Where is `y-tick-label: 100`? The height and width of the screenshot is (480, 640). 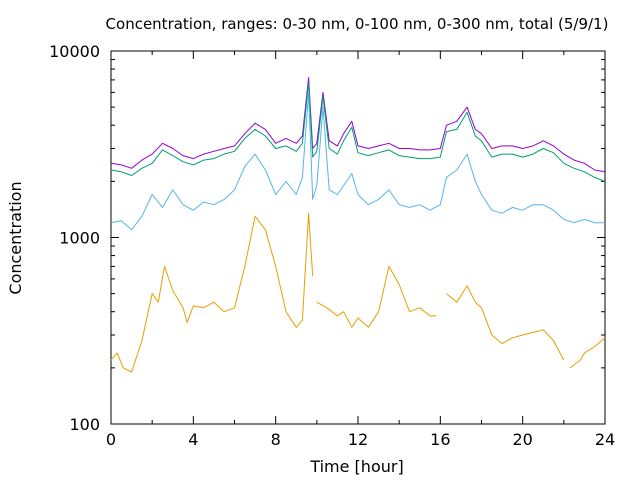 y-tick-label: 100 is located at coordinates (84, 424).